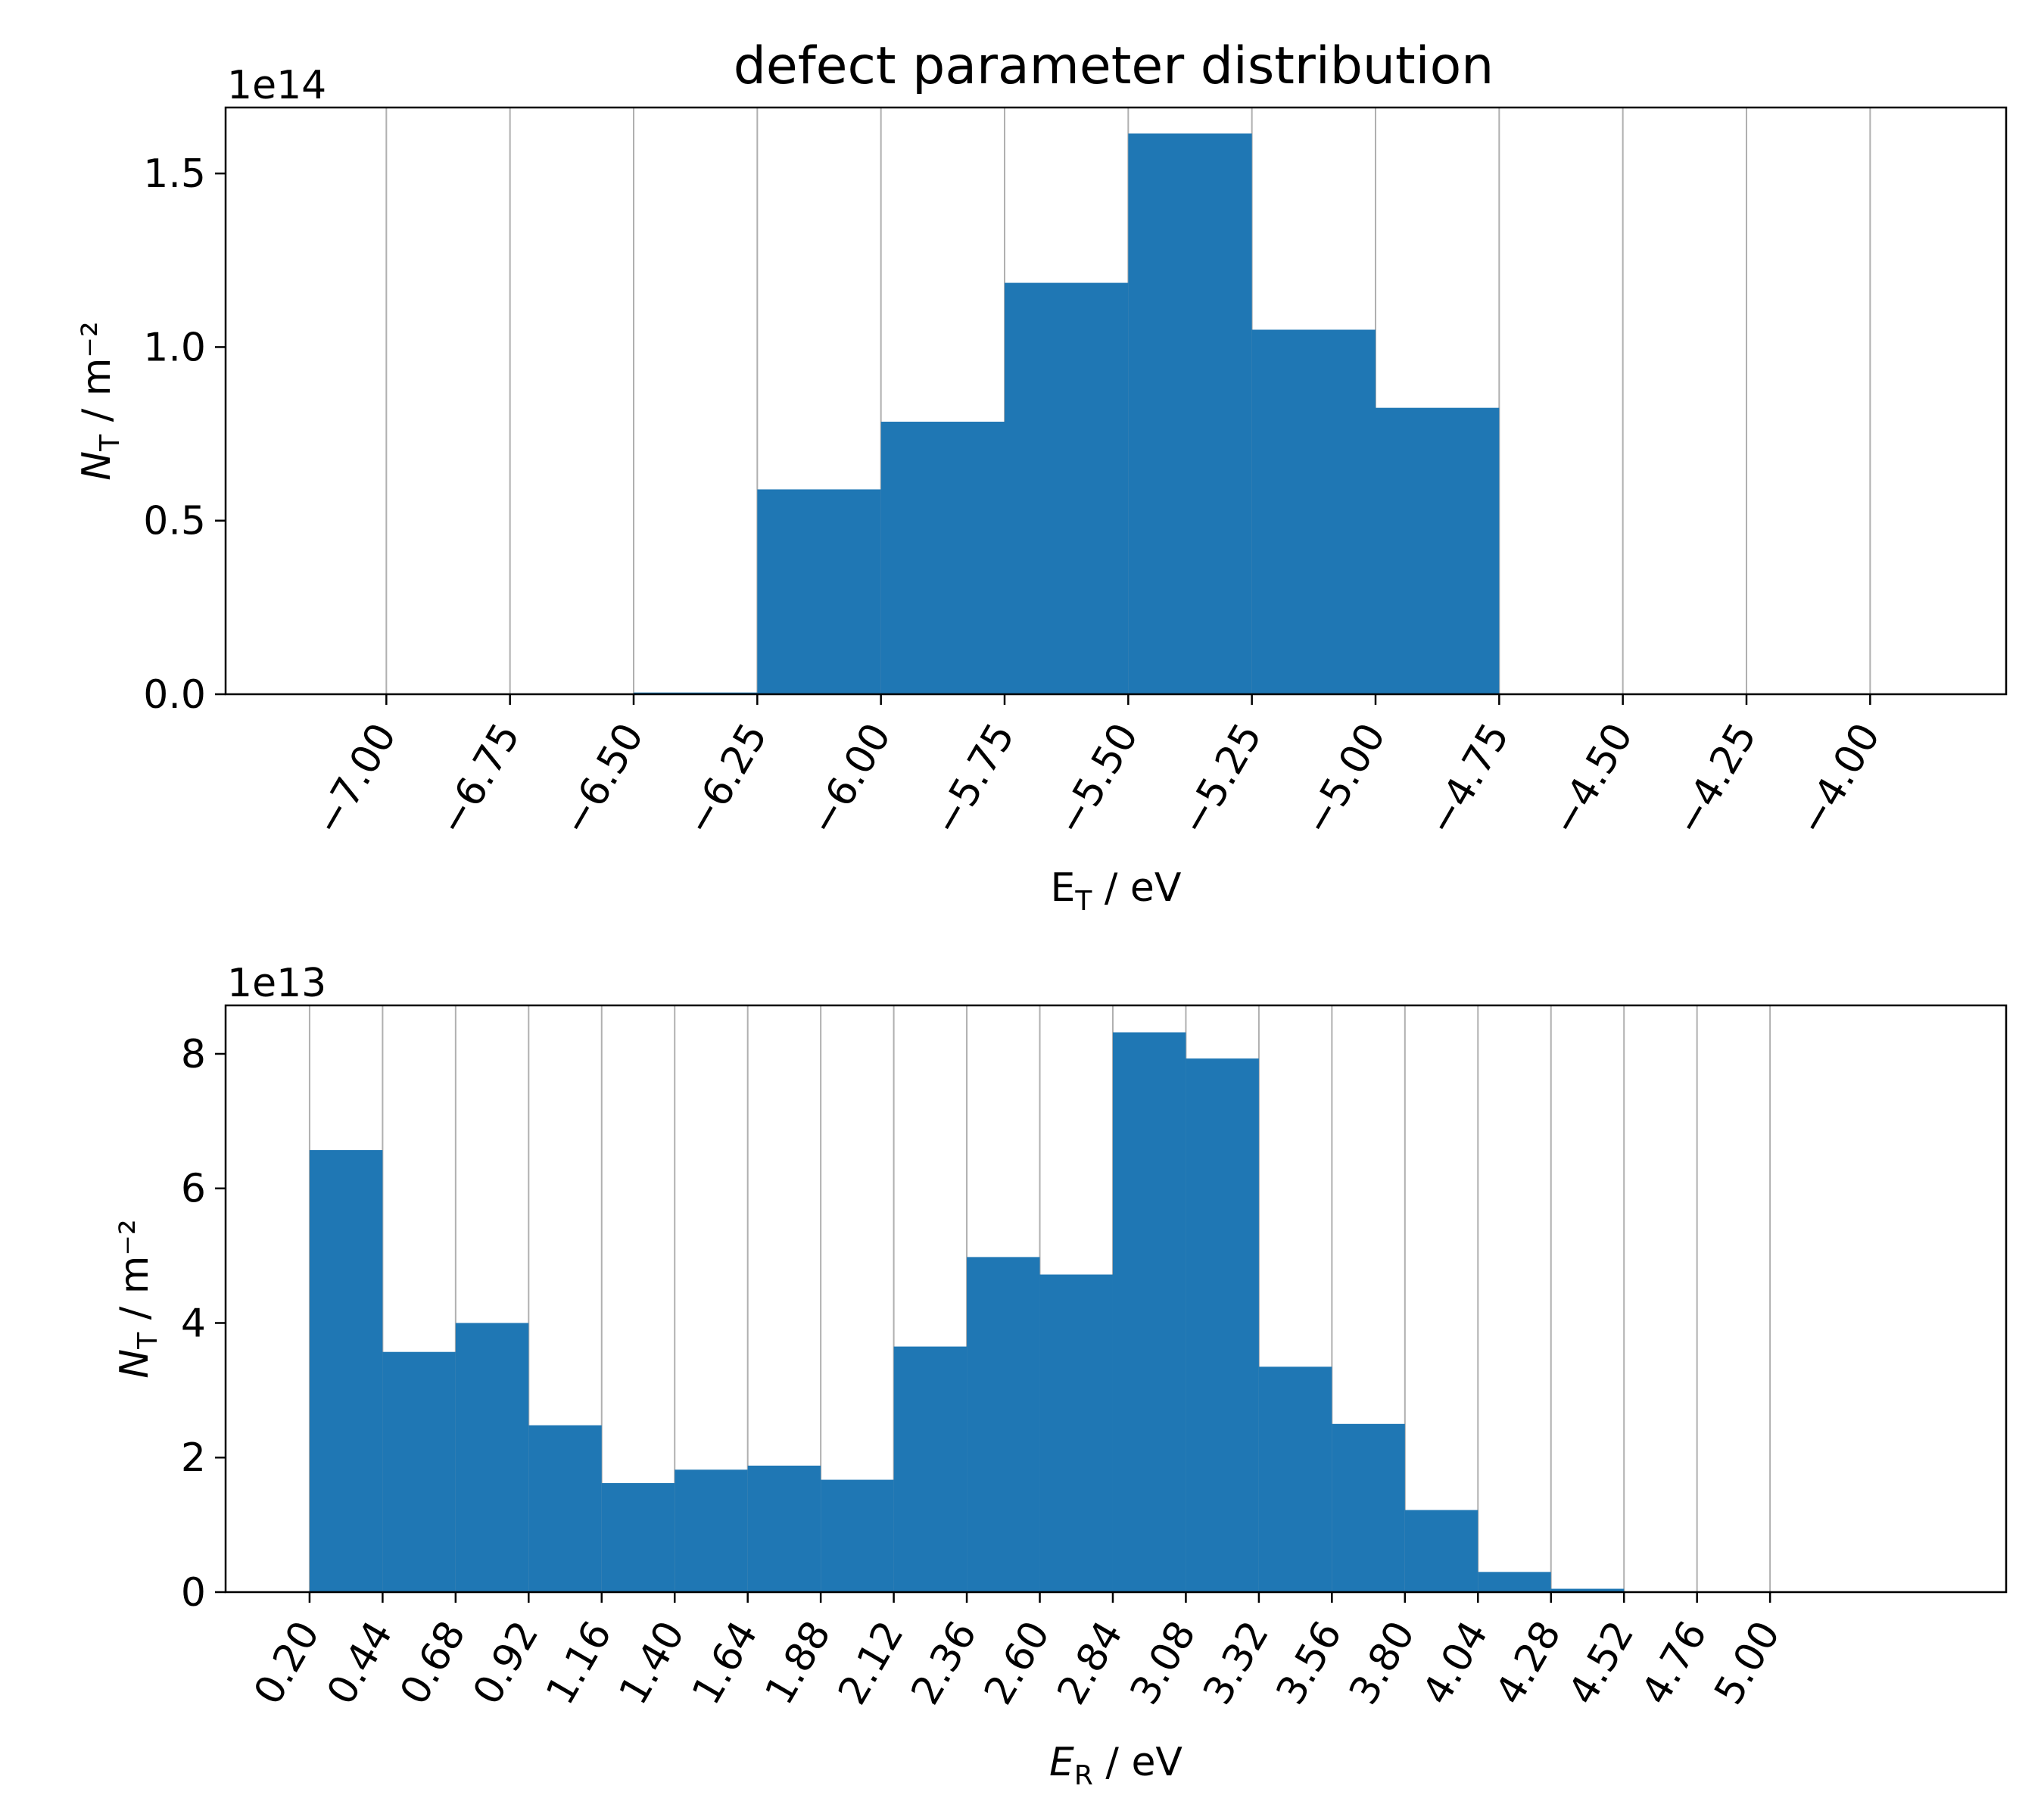 The height and width of the screenshot is (1820, 2044). What do you see at coordinates (174, 521) in the screenshot?
I see `y-tick-label: 0.5` at bounding box center [174, 521].